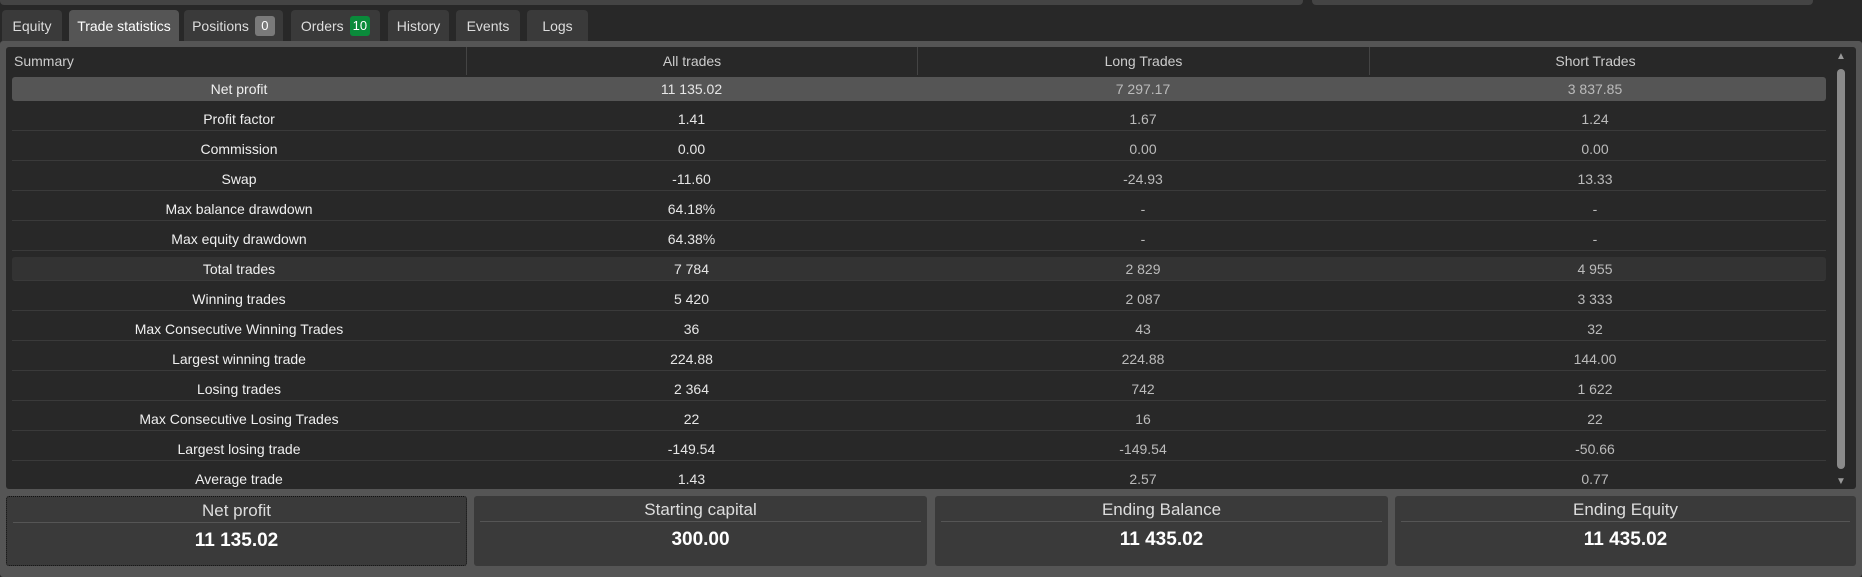  I want to click on table-row: Max Consecutive Losing Trades 22 16 22, so click(919, 419).